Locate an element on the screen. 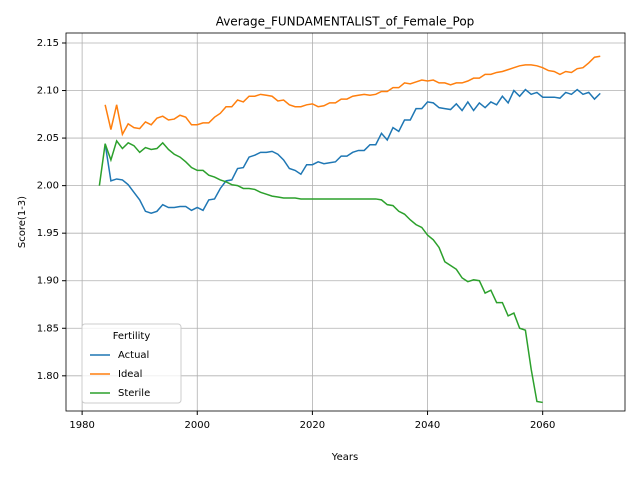 This screenshot has height=480, width=640. y-axis-label: Score(1-3) is located at coordinates (22, 222).